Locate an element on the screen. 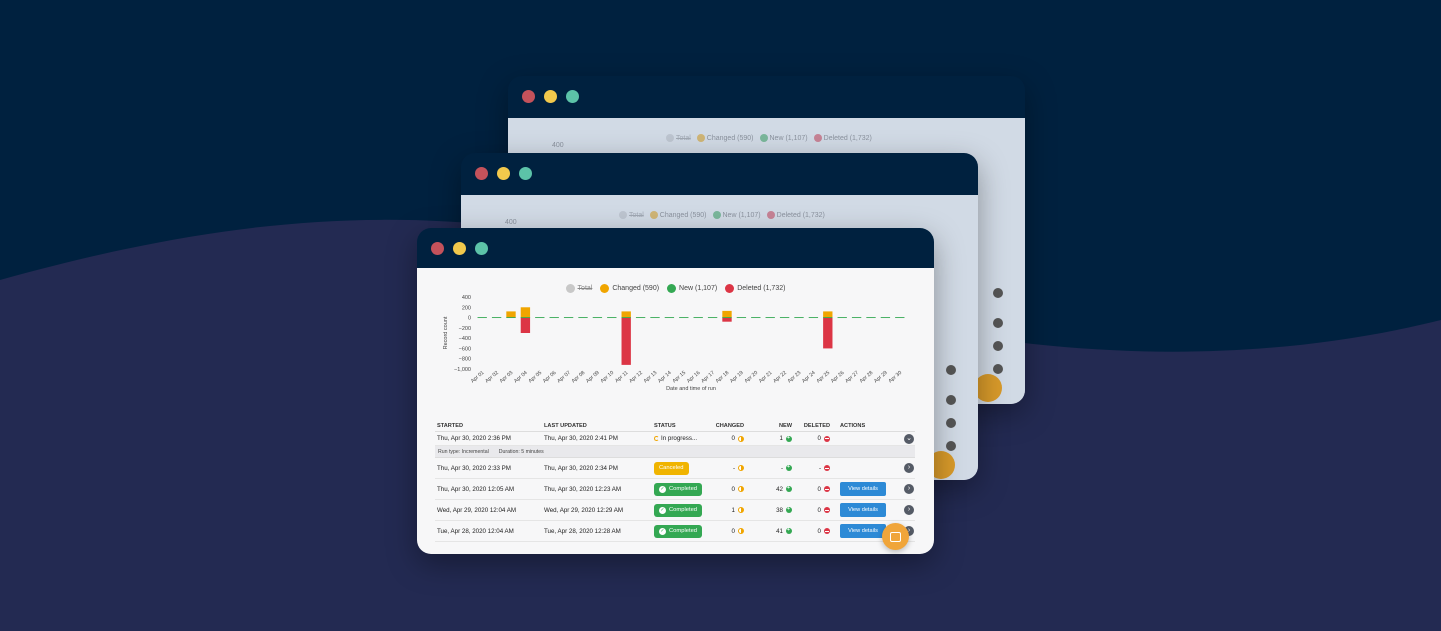 The height and width of the screenshot is (631, 1441). legend-new: New (1,107) is located at coordinates (692, 288).